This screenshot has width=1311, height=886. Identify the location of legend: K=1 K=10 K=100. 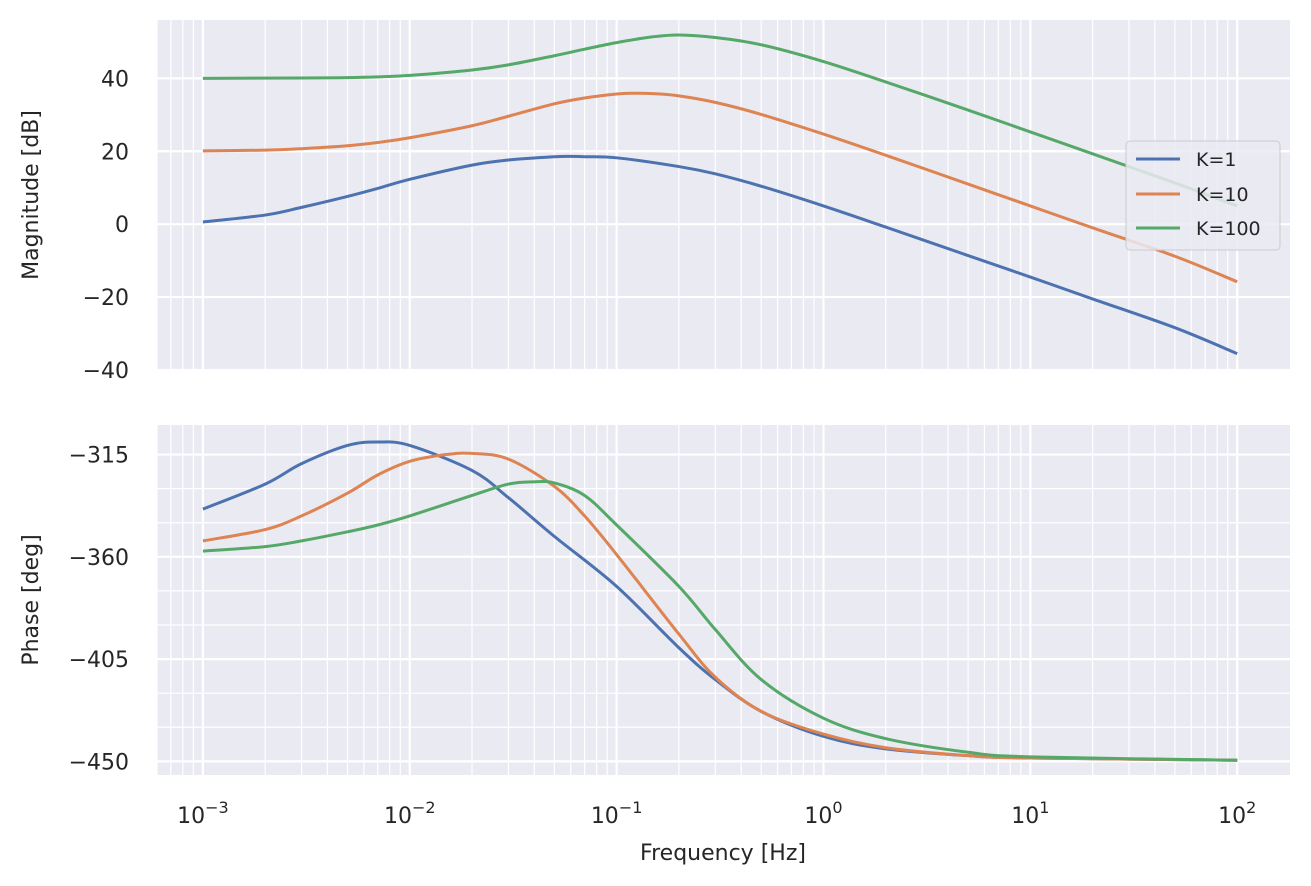
(1203, 195).